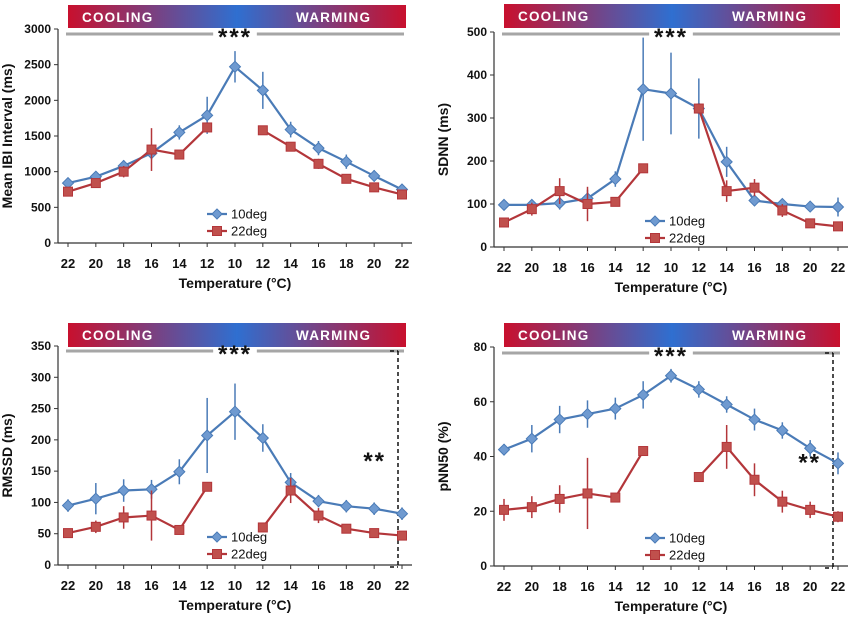 The width and height of the screenshot is (851, 621). What do you see at coordinates (477, 161) in the screenshot?
I see `y-tick-label: 200` at bounding box center [477, 161].